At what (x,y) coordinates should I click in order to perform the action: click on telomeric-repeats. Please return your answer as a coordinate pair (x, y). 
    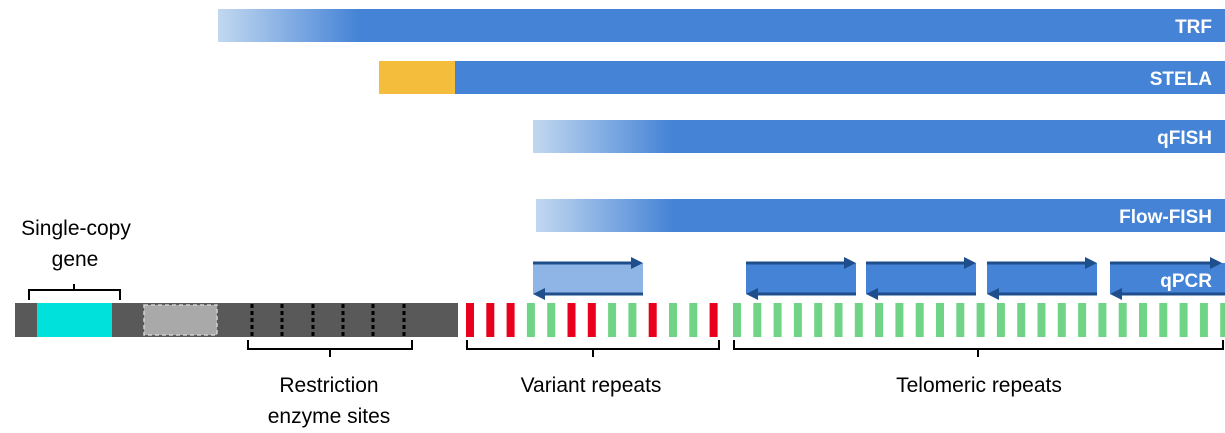
    Looking at the image, I should click on (979, 320).